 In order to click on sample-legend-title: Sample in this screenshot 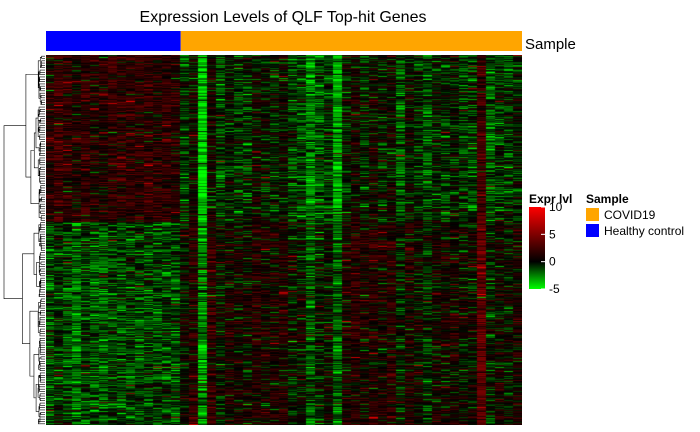, I will do `click(607, 199)`.